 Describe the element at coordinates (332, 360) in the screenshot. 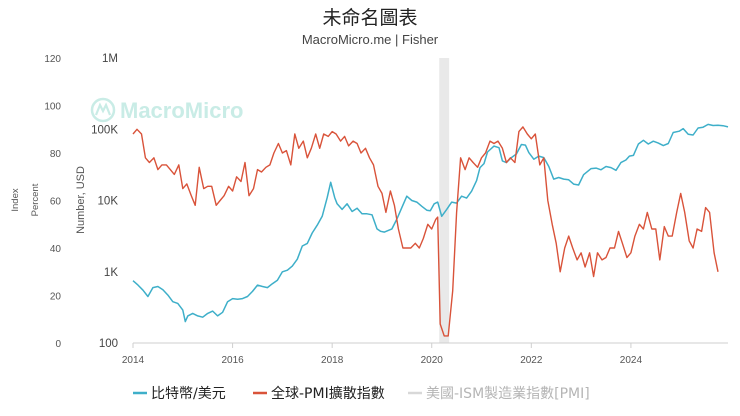

I see `x-tick-label: 2018` at that location.